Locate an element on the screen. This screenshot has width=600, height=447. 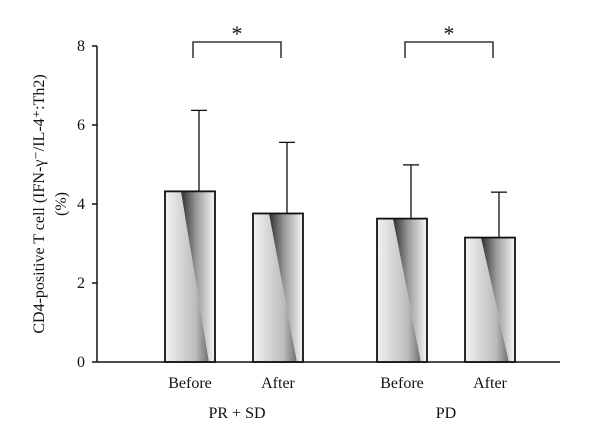
y-axis-label-line2: (%) is located at coordinates (61, 204).